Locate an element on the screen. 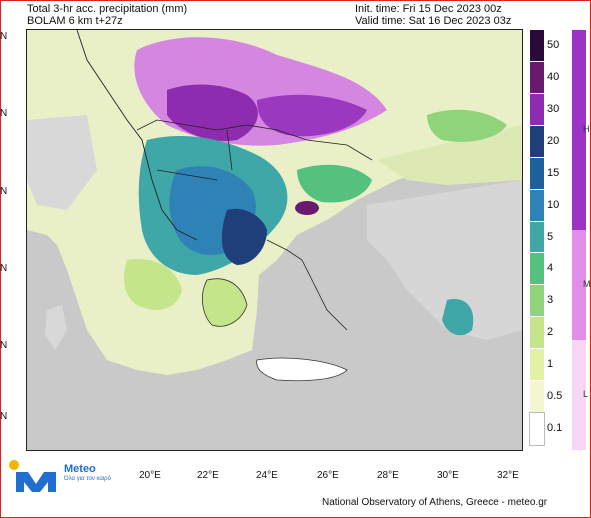 The height and width of the screenshot is (518, 591). logo-tagline: Όλα για τον καιρό is located at coordinates (87, 479).